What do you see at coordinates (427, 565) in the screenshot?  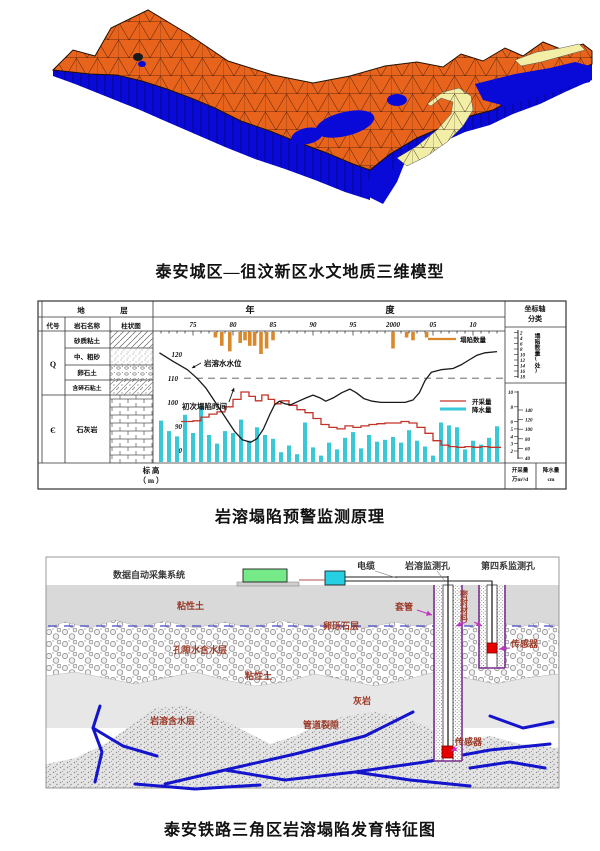 I see `label-karst-hole: 岩溶监测孔` at bounding box center [427, 565].